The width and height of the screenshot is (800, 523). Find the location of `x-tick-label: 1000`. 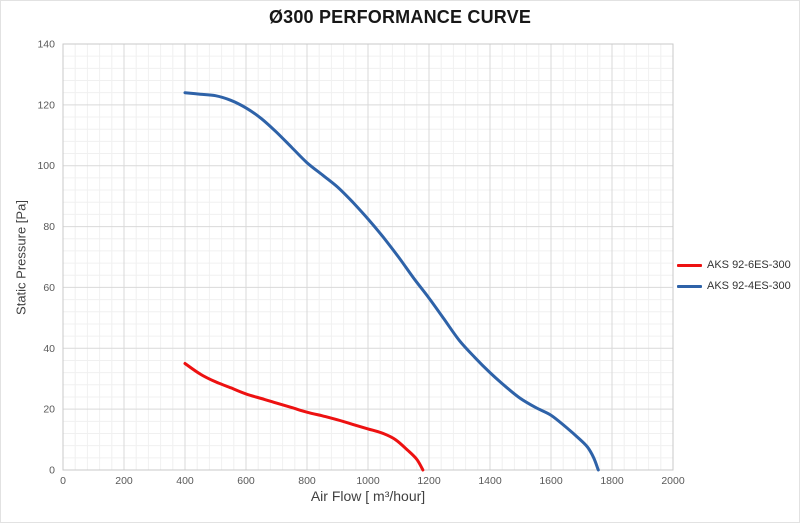

x-tick-label: 1000 is located at coordinates (368, 481).